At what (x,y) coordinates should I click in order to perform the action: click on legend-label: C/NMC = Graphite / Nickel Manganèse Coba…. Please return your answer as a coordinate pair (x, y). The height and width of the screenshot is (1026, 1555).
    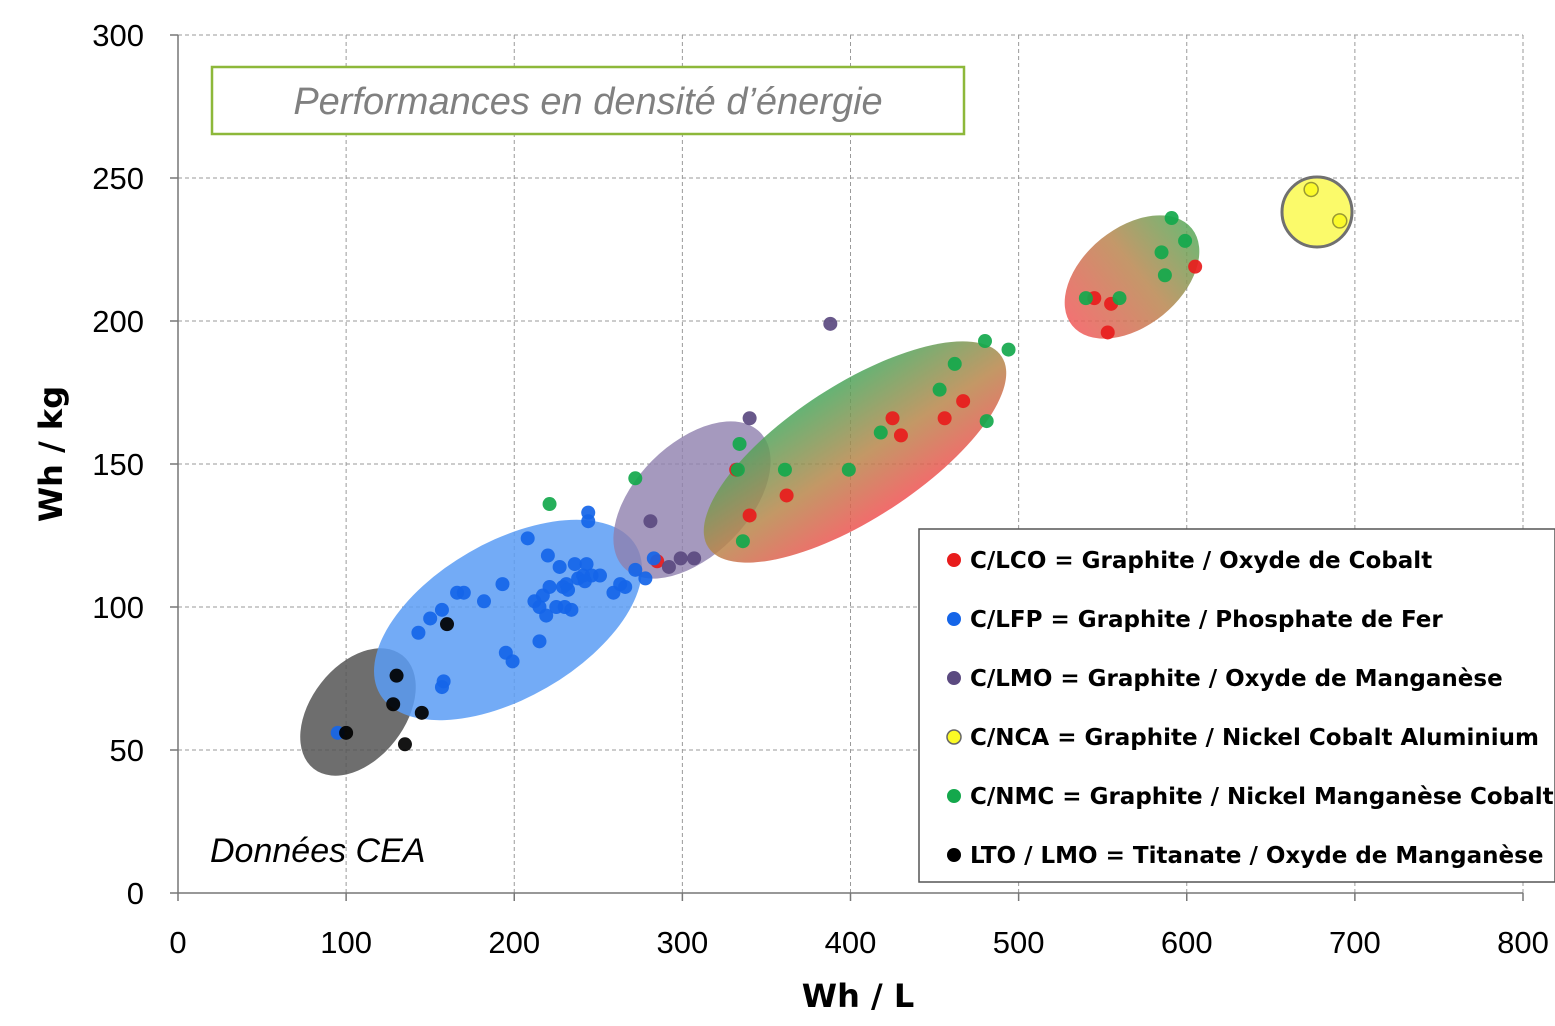
    Looking at the image, I should click on (1262, 797).